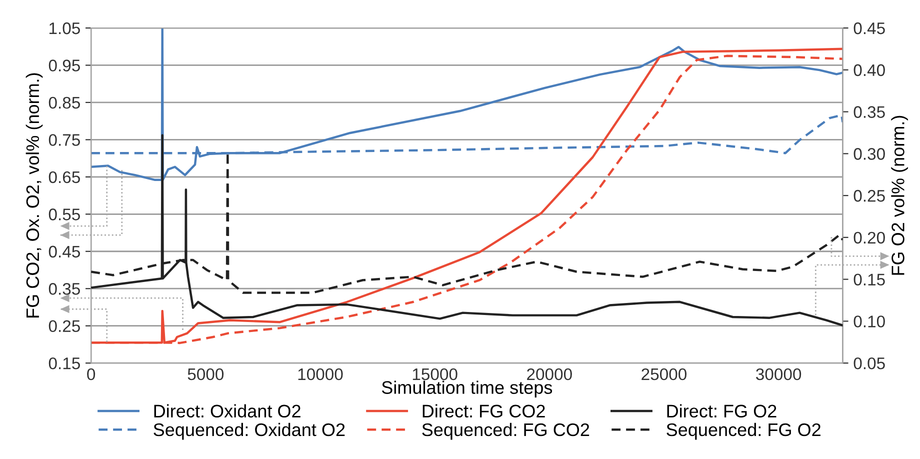 This screenshot has width=920, height=459. I want to click on y2-tick-label: 0.30, so click(869, 154).